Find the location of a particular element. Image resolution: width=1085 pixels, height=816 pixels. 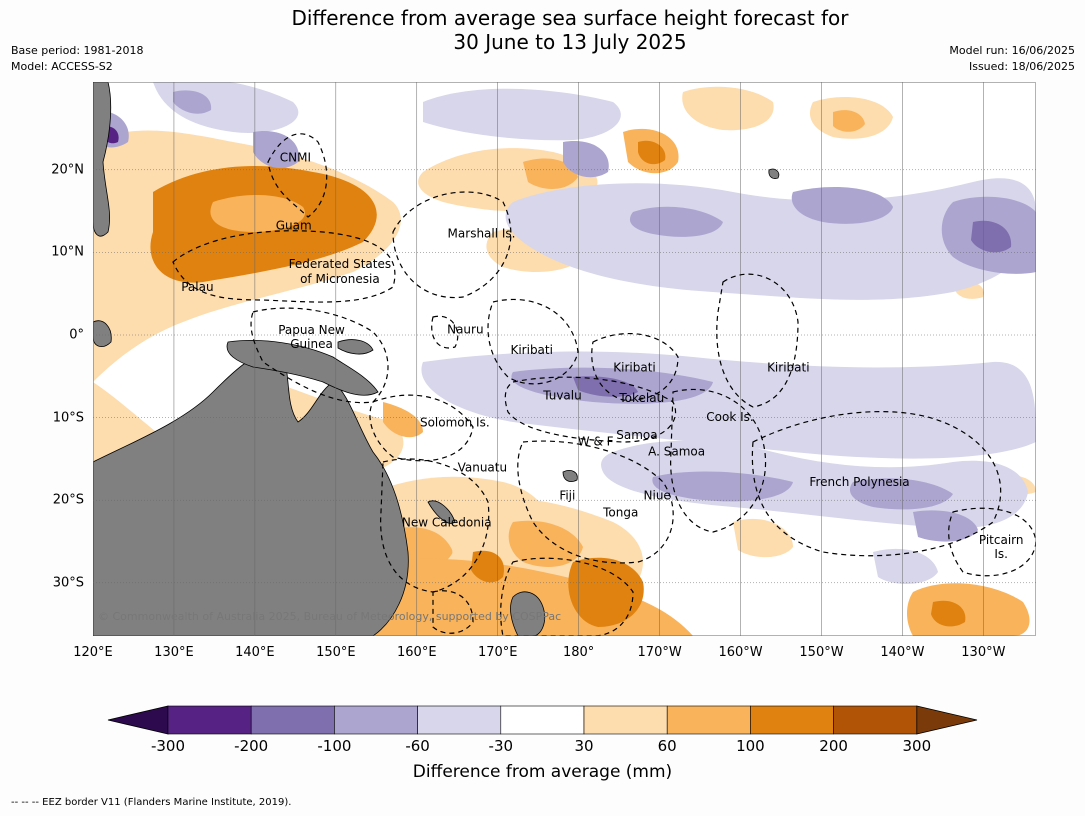

place-label: A. Samoa is located at coordinates (676, 452).